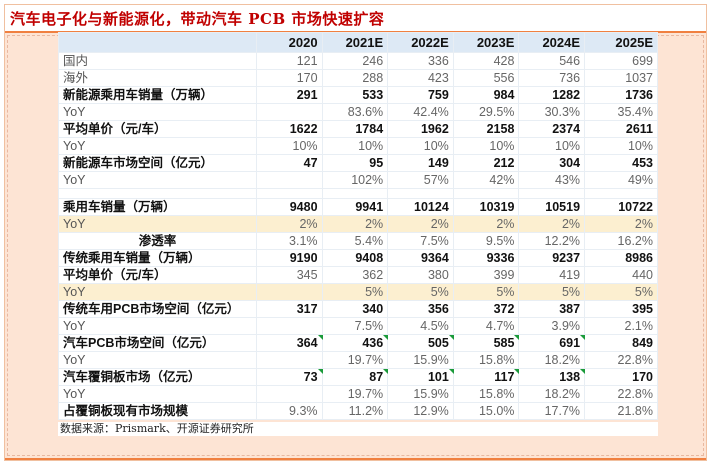 This screenshot has height=467, width=710. What do you see at coordinates (366, 411) in the screenshot?
I see `cell-value: 11.2%` at bounding box center [366, 411].